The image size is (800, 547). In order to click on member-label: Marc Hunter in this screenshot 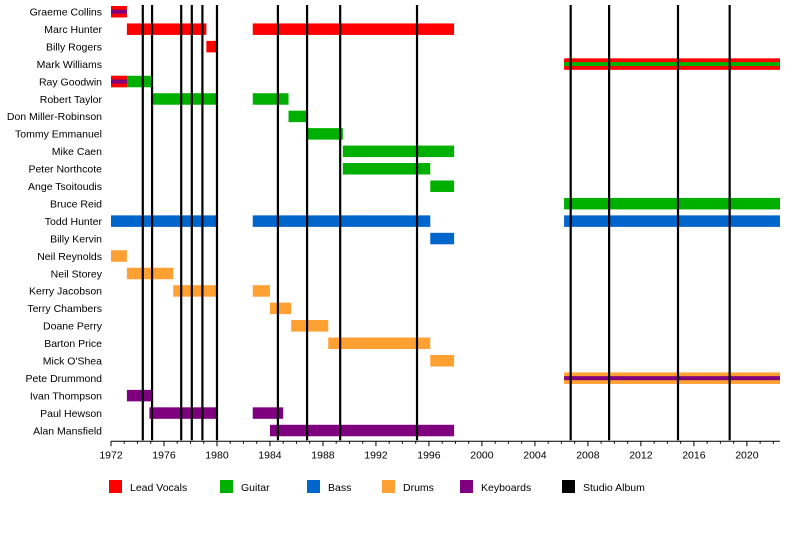, I will do `click(73, 30)`.